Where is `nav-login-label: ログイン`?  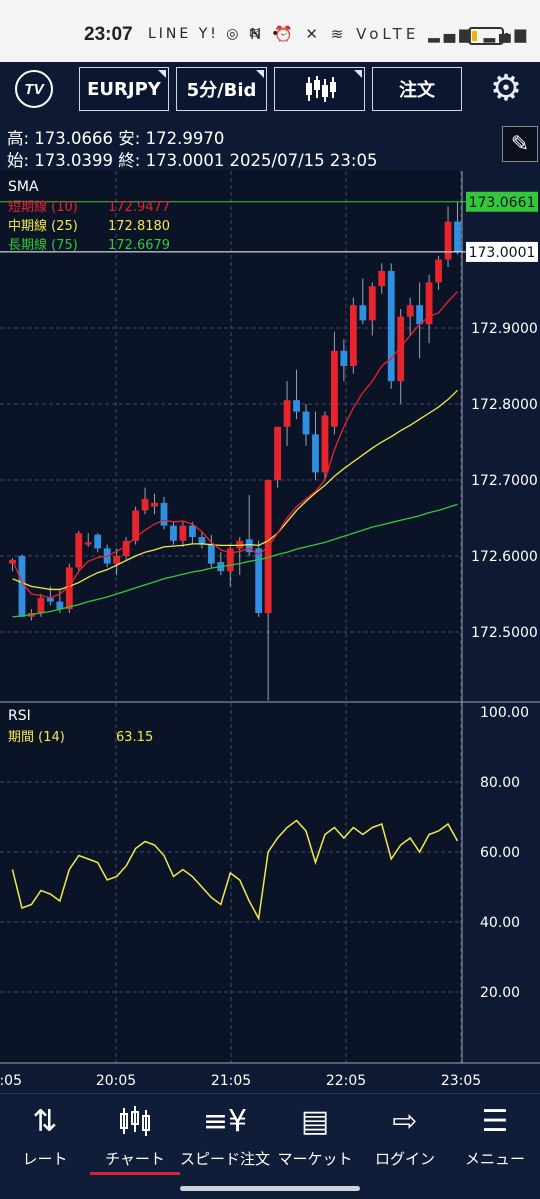
nav-login-label: ログイン is located at coordinates (404, 1159).